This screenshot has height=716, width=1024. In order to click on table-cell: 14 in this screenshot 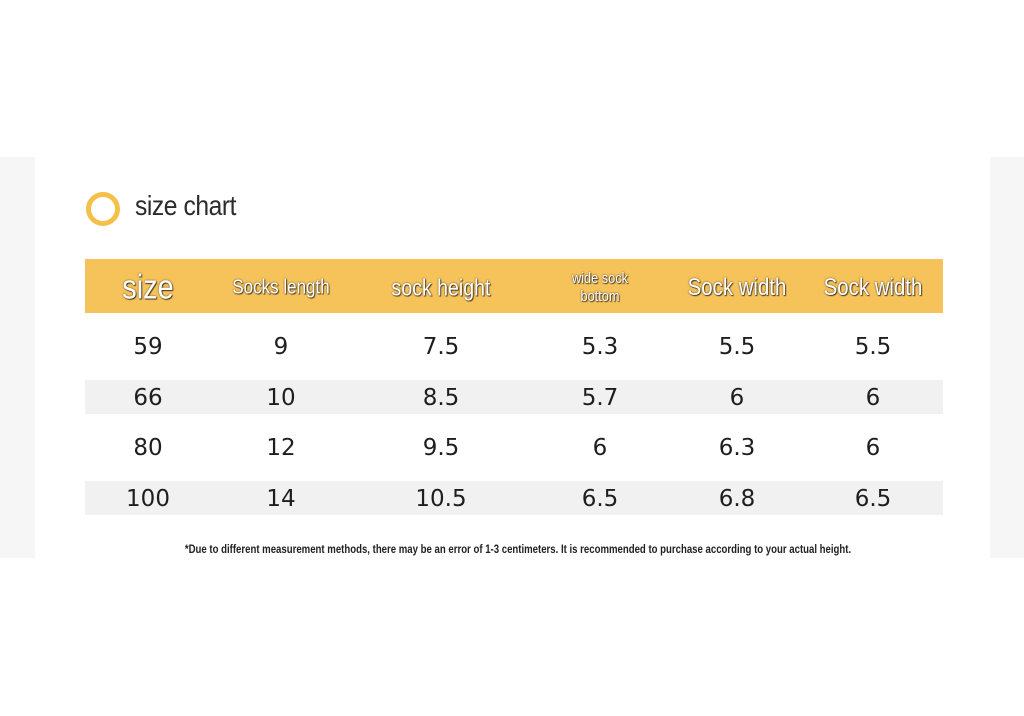, I will do `click(281, 498)`.